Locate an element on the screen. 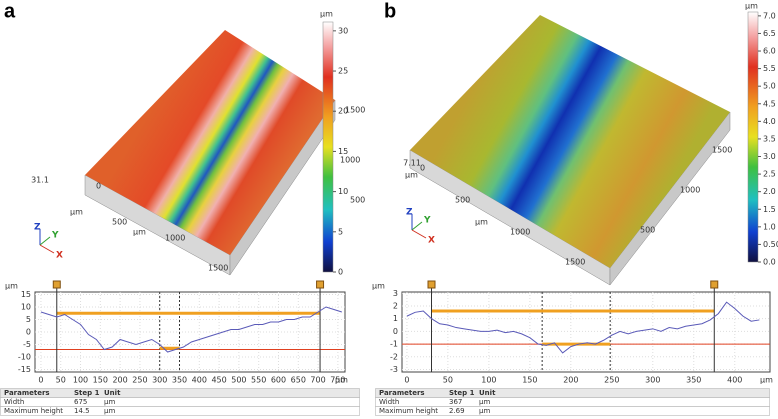 Image resolution: width=778 pixels, height=419 pixels. y-tick-label: -2 is located at coordinates (394, 356).